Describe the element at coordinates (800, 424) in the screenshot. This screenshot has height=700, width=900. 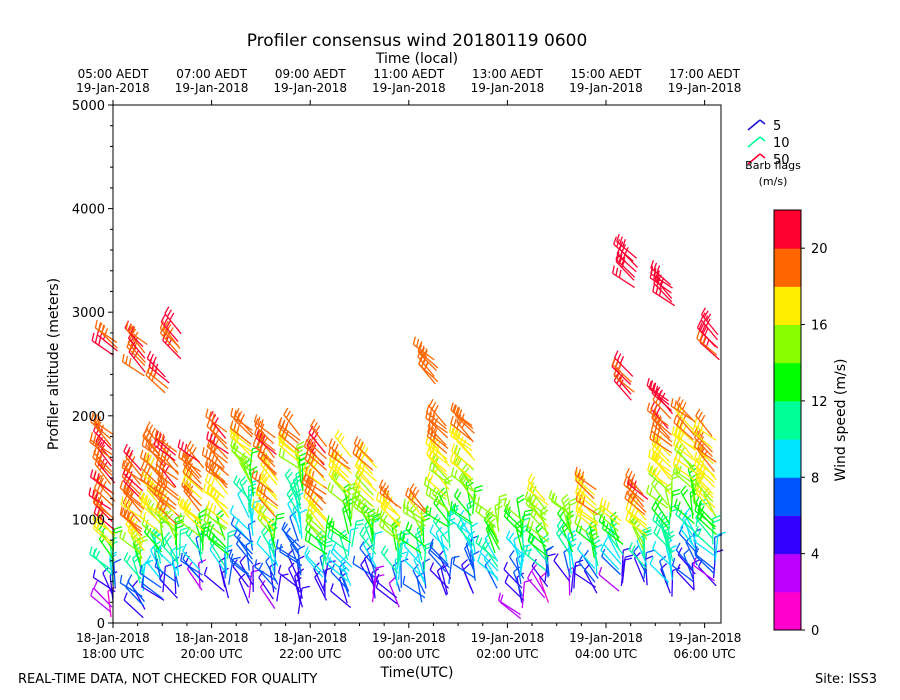
I see `wind-speed-colorbar: 0 4 8 12 16 20` at that location.